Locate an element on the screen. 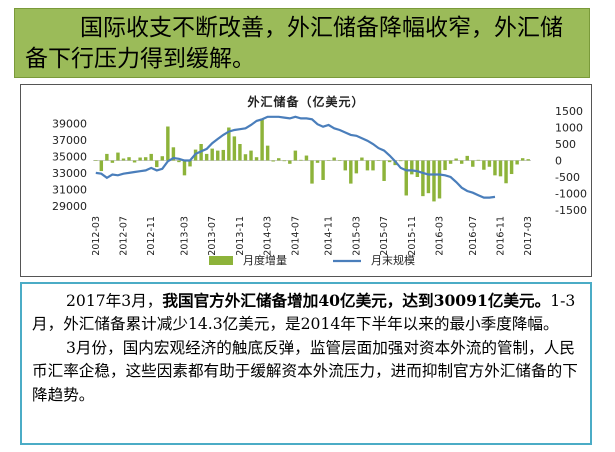  x-axis-tick: 2014-07 is located at coordinates (295, 236).